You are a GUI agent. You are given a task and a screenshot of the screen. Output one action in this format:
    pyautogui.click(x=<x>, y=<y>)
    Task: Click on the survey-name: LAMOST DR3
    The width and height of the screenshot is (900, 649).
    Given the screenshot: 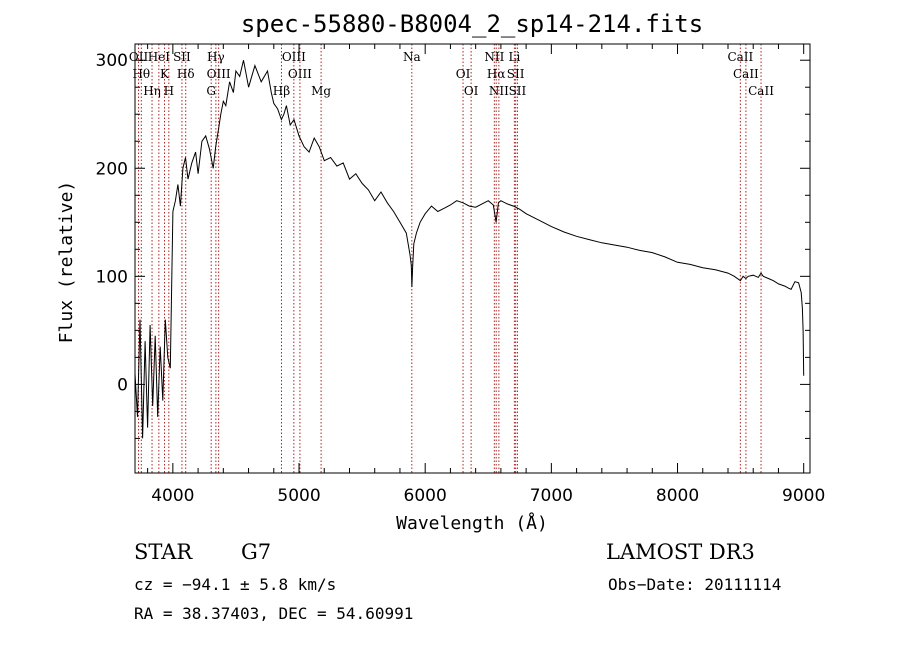 What is the action you would take?
    pyautogui.click(x=680, y=552)
    